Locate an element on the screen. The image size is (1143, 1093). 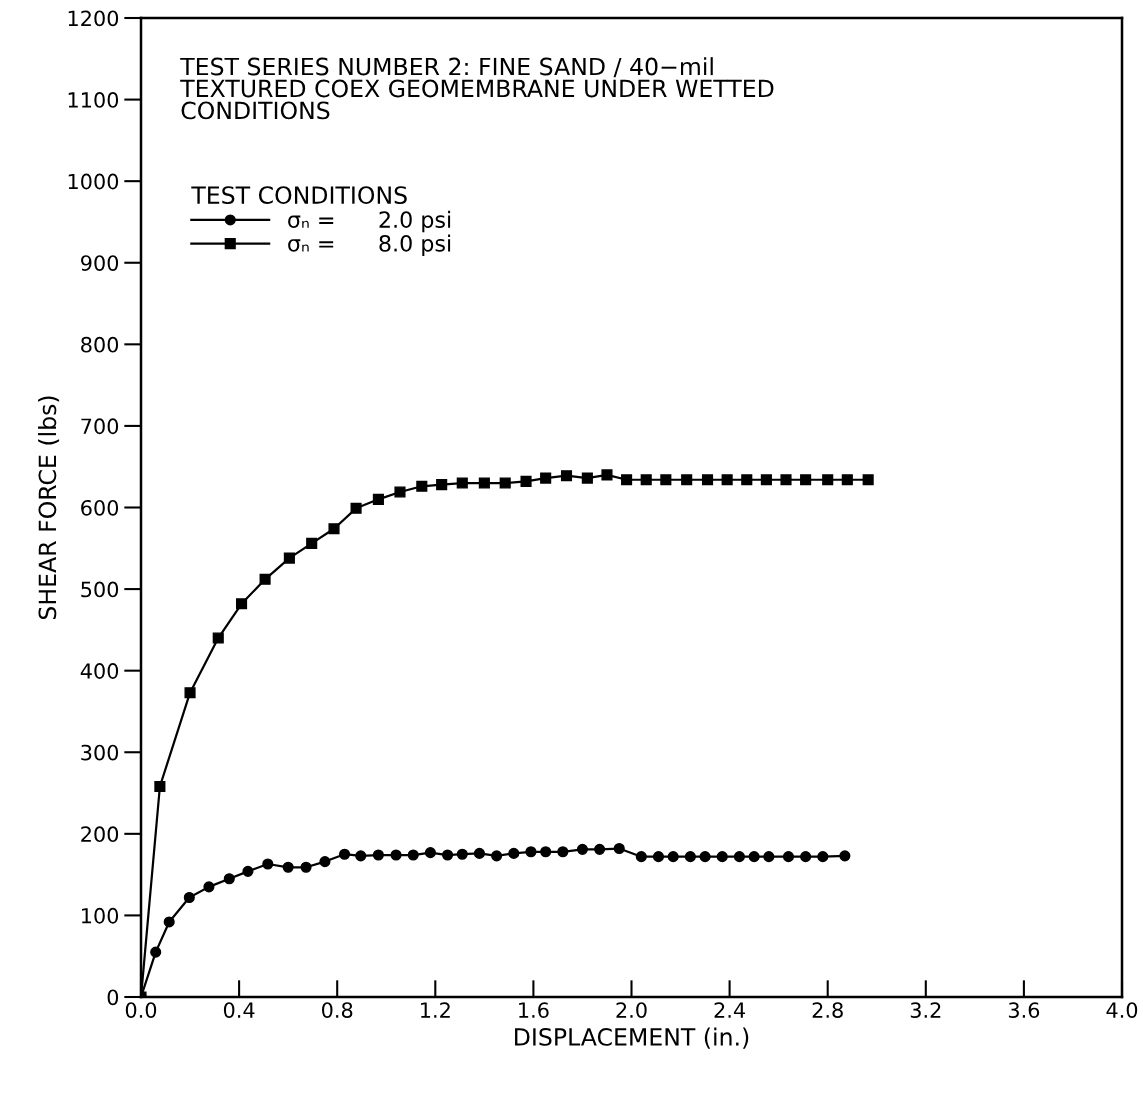
x-tick-label: 0.4 is located at coordinates (239, 1010).